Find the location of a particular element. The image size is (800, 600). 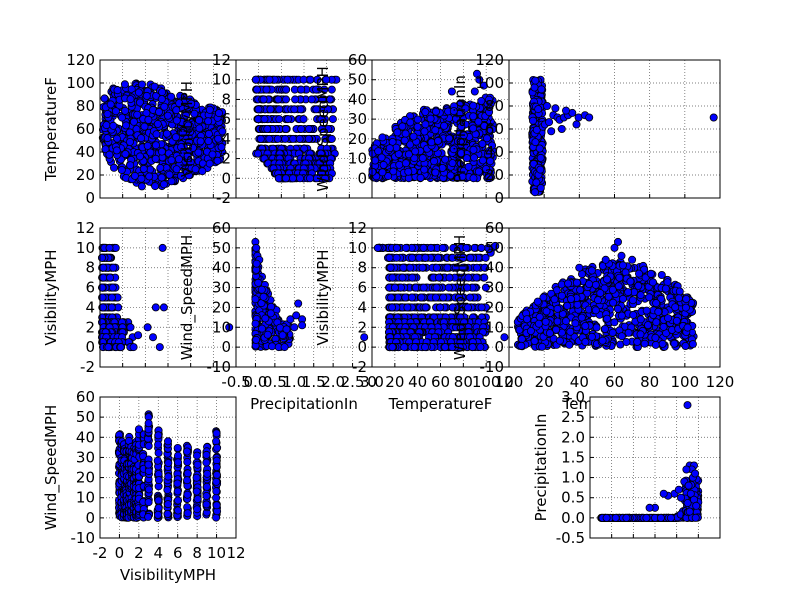

y-tick-label: 20 is located at coordinates (494, 175).